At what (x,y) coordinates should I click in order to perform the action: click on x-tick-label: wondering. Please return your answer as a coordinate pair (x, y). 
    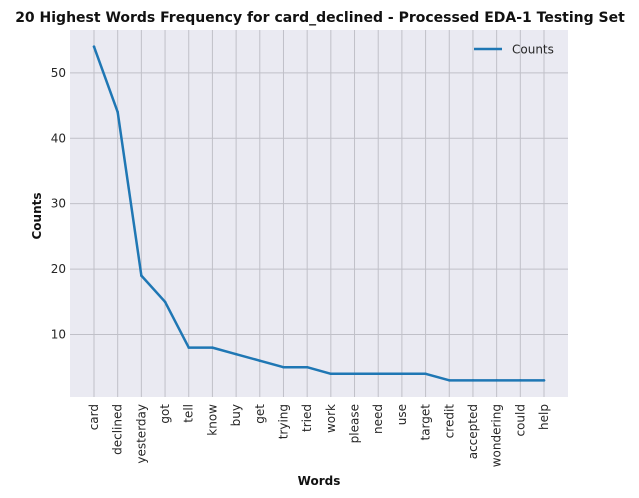
    Looking at the image, I should click on (497, 435).